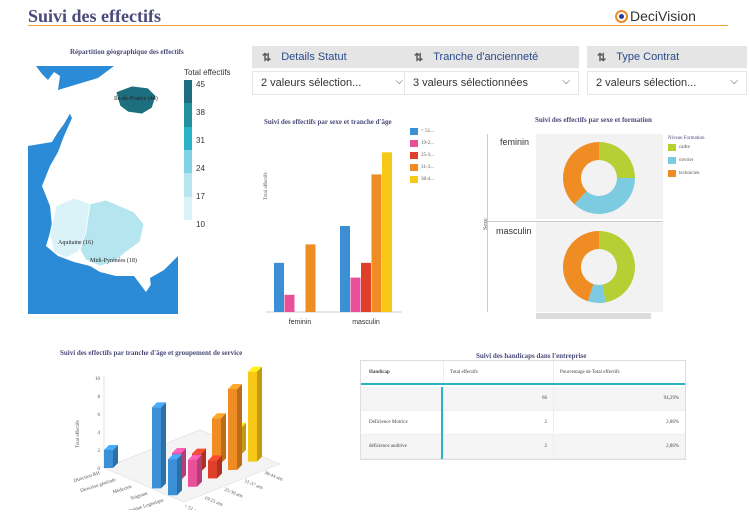 The width and height of the screenshot is (750, 523). I want to click on donut-row-label-feminin: feminin, so click(515, 142).